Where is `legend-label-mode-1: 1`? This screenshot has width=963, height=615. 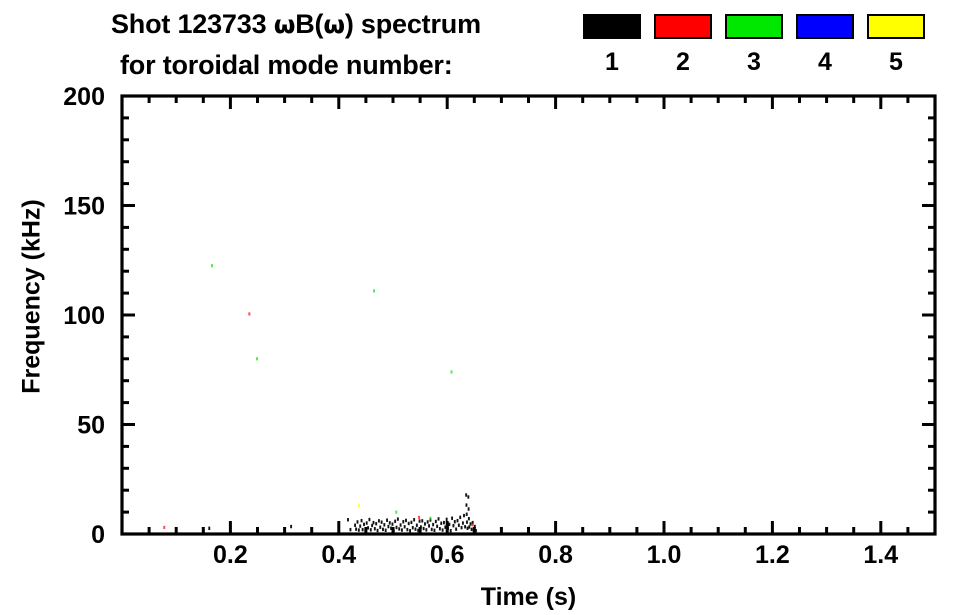 legend-label-mode-1: 1 is located at coordinates (612, 62).